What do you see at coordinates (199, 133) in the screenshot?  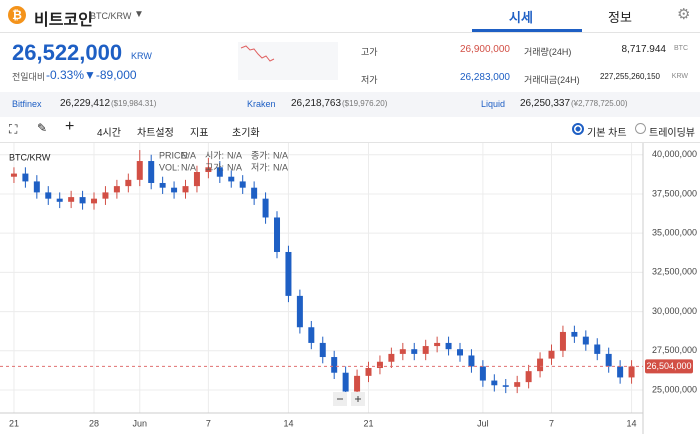 I see `indicators: 지표` at bounding box center [199, 133].